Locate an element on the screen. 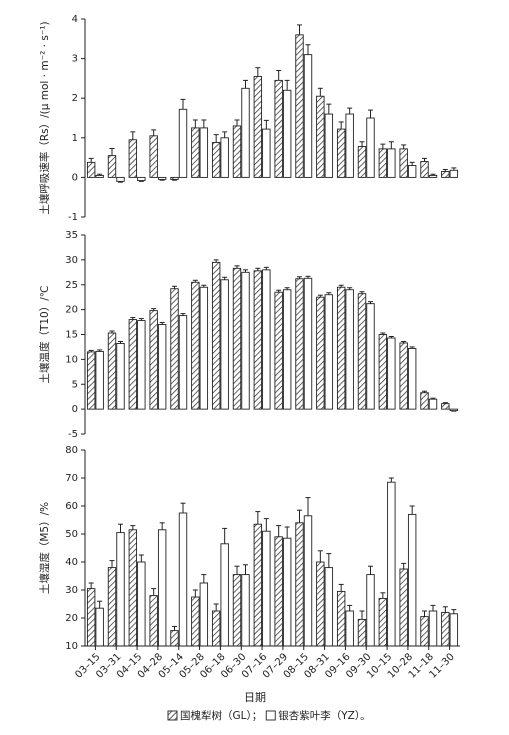 The image size is (509, 735). y-tick-label: 60 is located at coordinates (71, 506).